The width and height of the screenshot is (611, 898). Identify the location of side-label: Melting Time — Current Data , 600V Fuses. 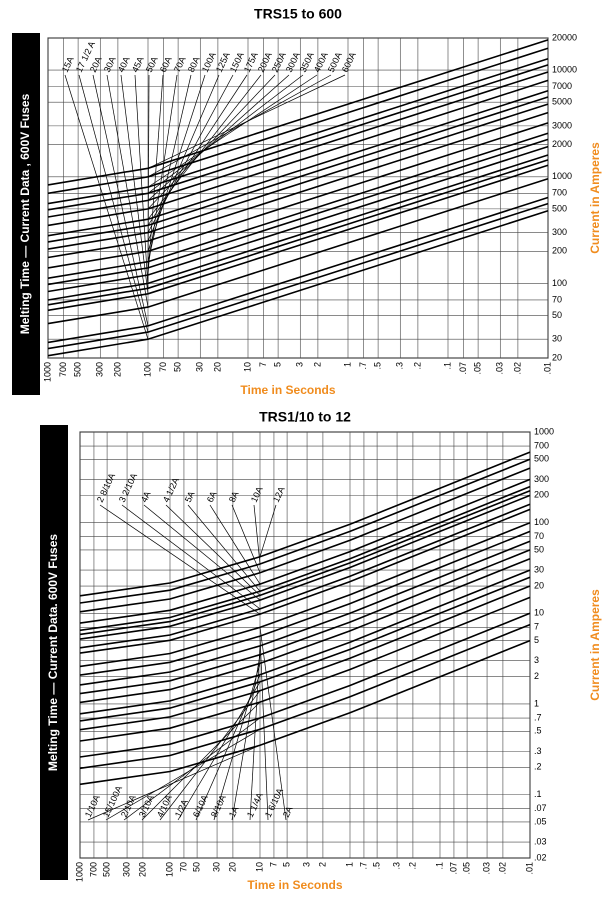
(25, 213).